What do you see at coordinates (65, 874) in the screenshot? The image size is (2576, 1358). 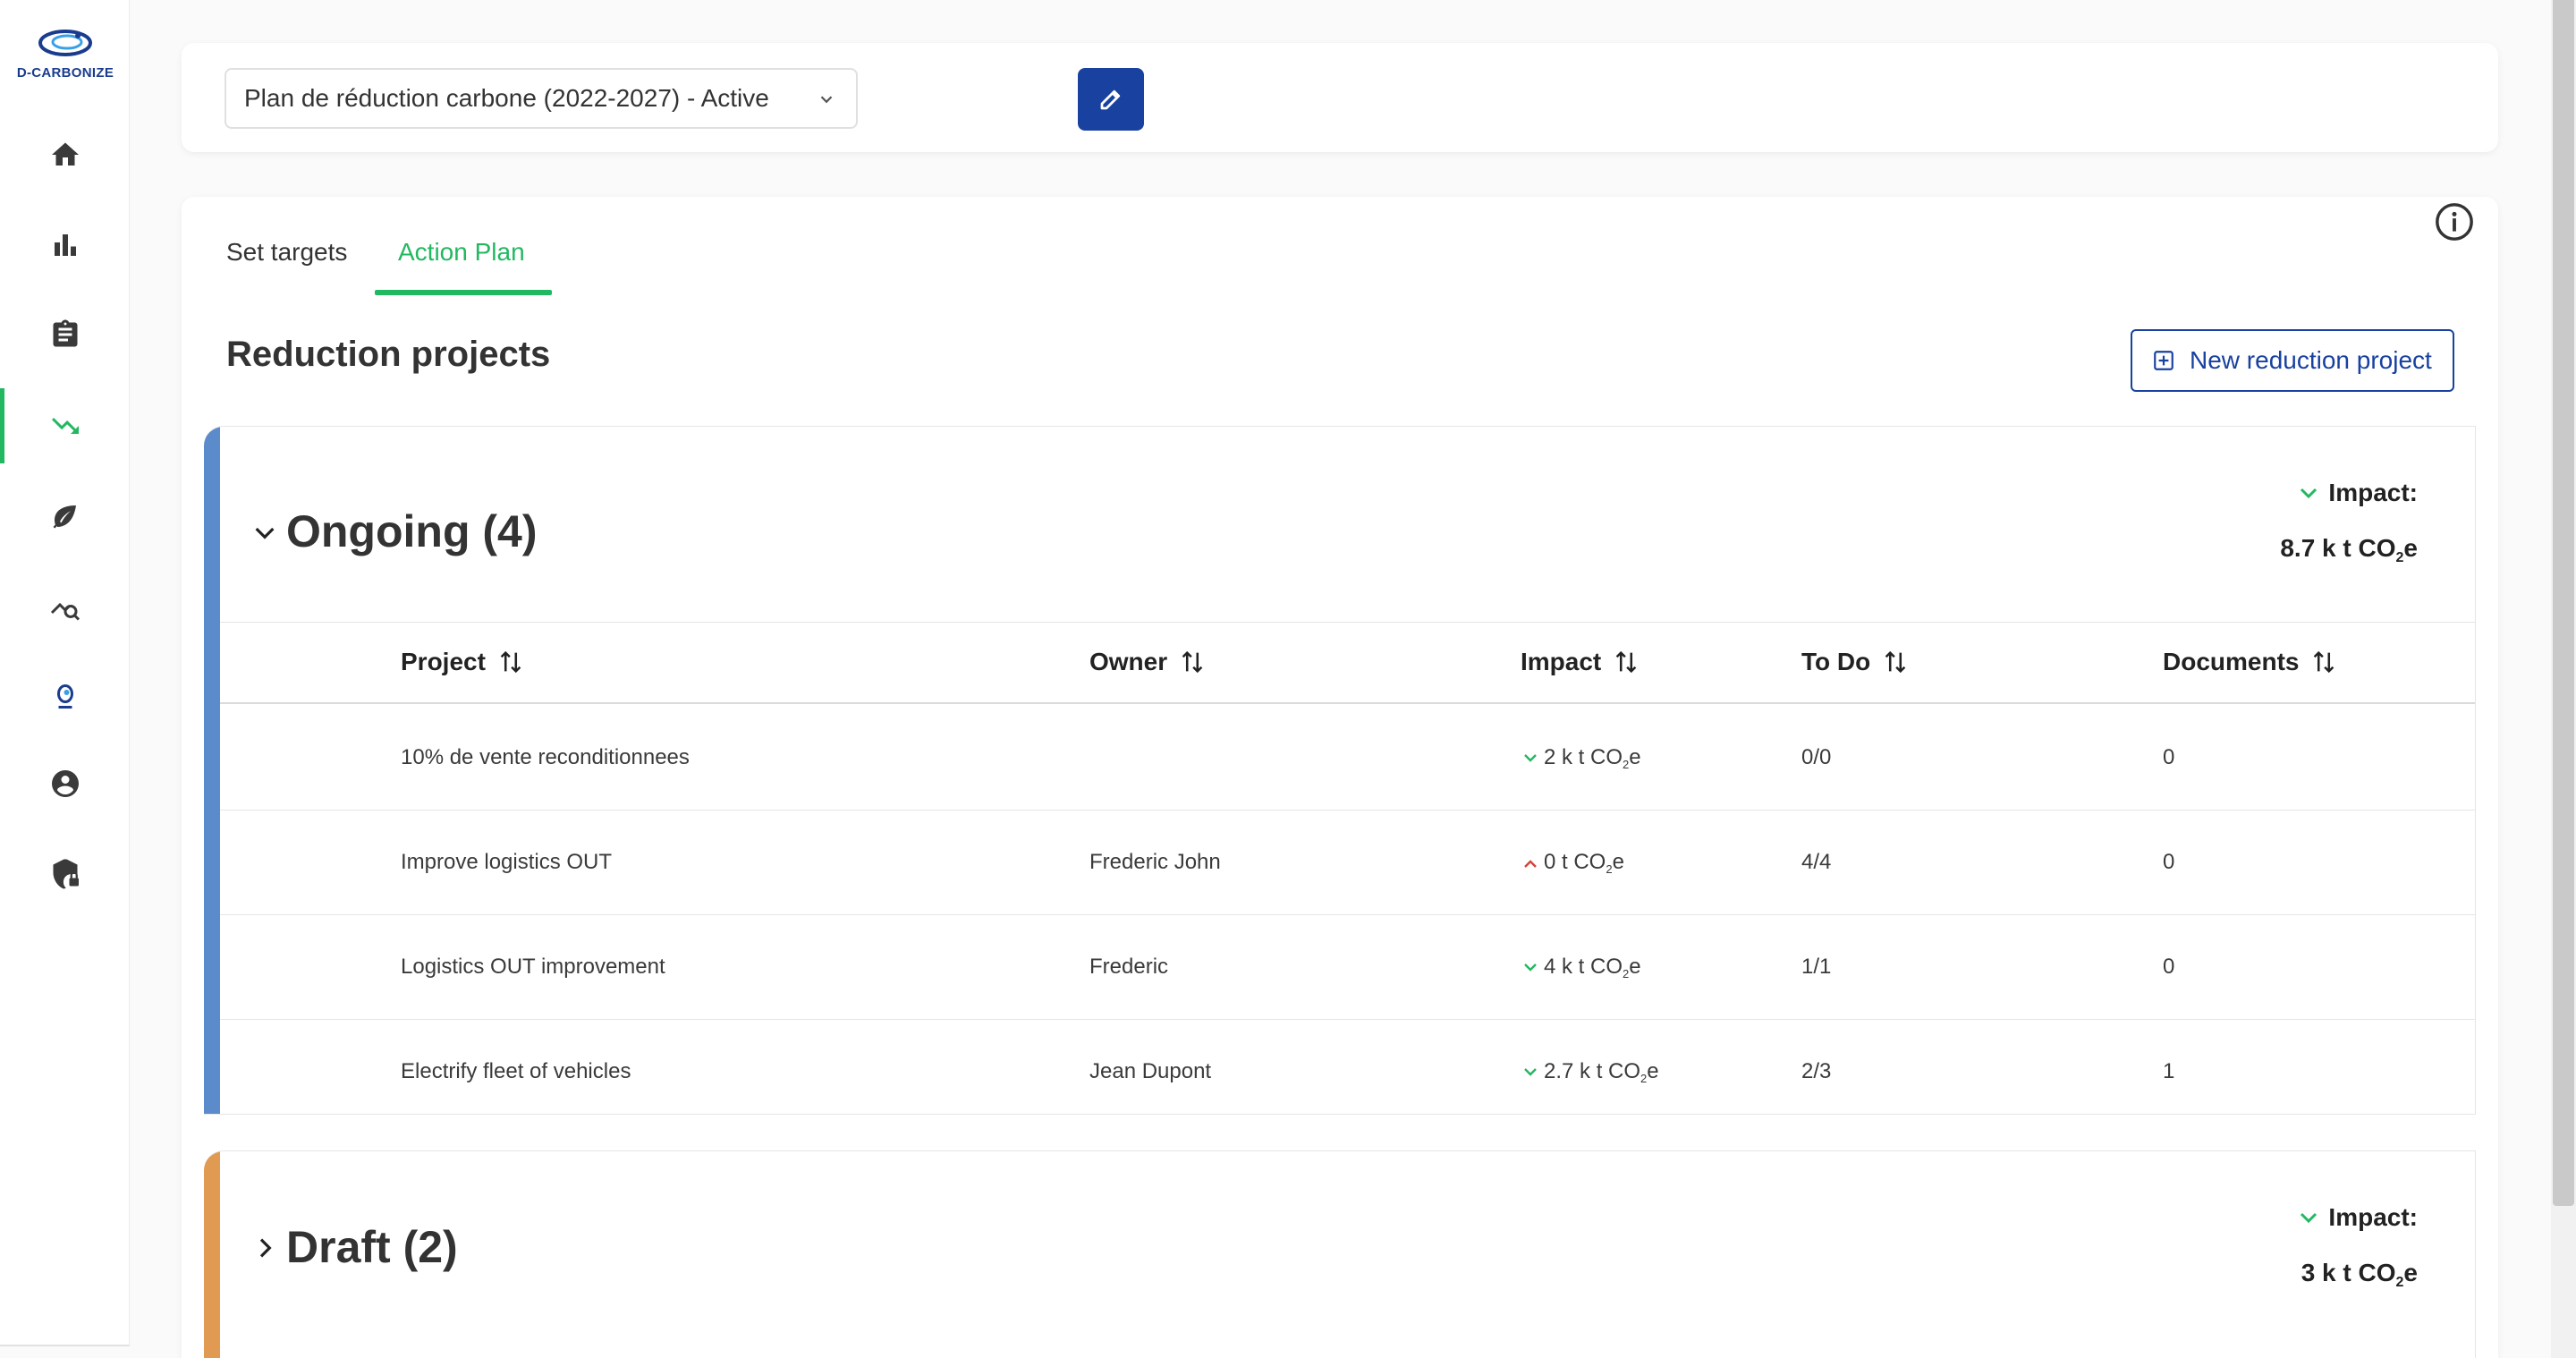 I see `sidebar-item-security` at bounding box center [65, 874].